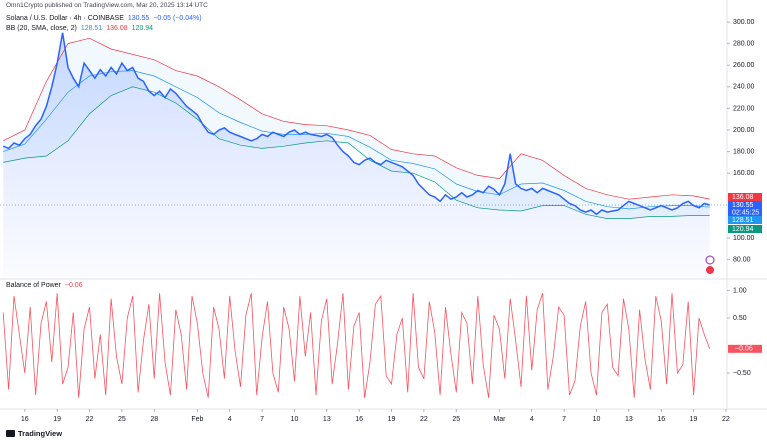 This screenshot has height=443, width=767. I want to click on price-box-label: 120.94, so click(743, 229).